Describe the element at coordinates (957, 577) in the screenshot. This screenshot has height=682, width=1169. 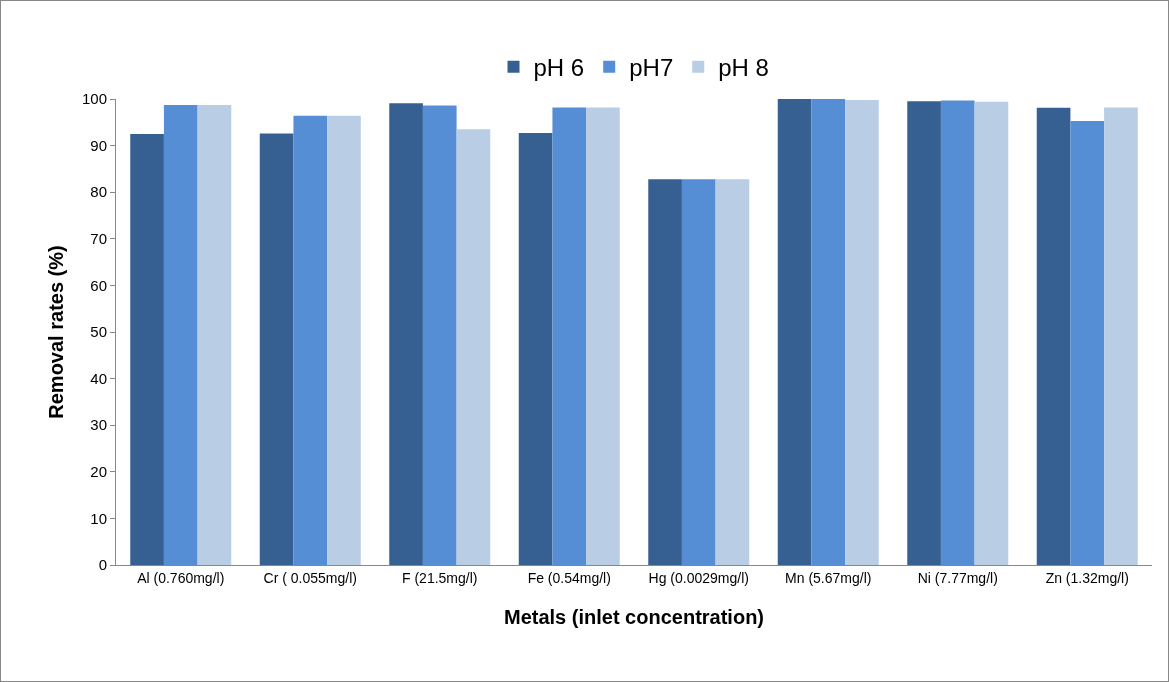
I see `x-tick-label: Ni (7.77mg/l)` at that location.